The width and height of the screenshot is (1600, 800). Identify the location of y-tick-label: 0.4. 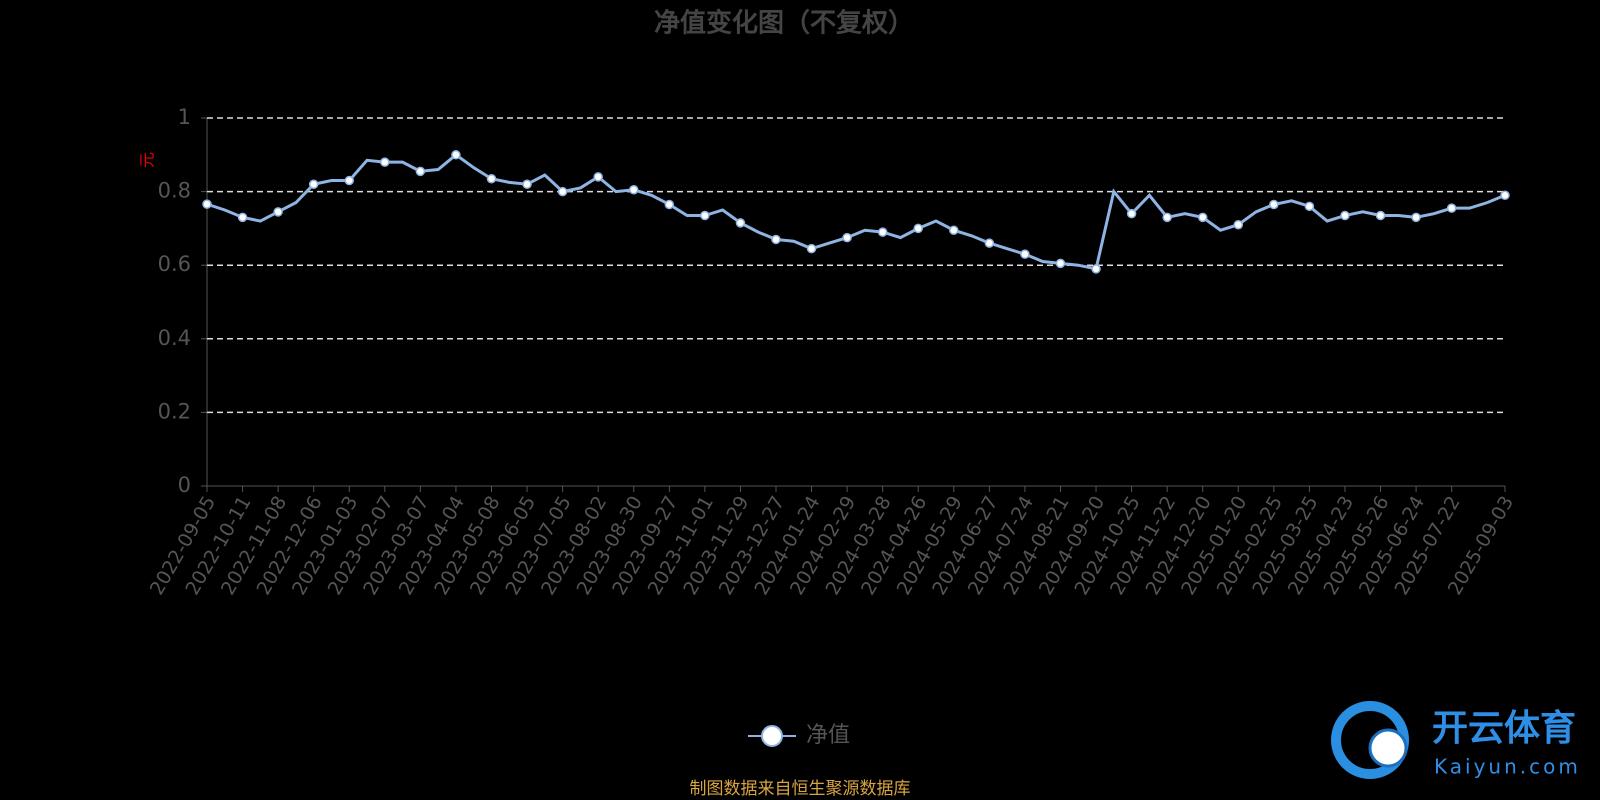
(174, 338).